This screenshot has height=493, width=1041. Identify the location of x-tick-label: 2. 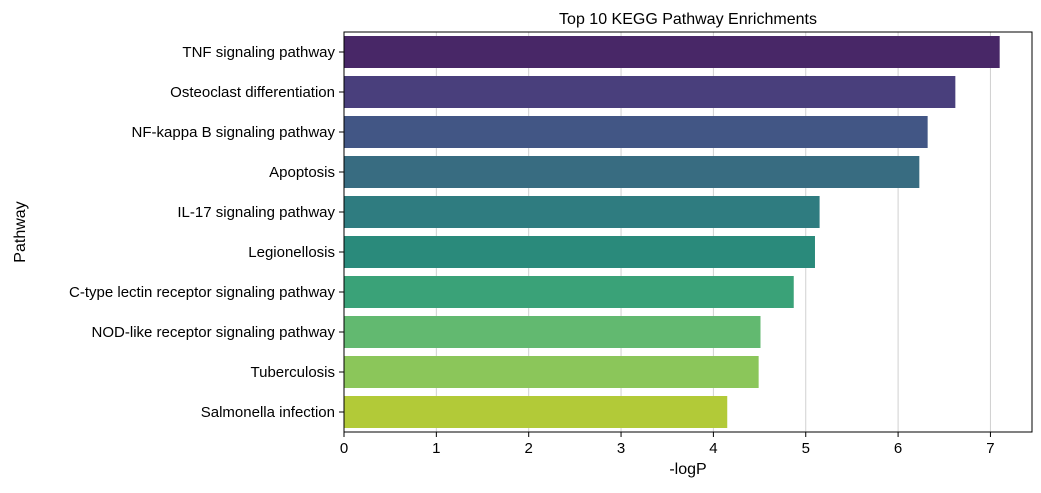
(529, 448).